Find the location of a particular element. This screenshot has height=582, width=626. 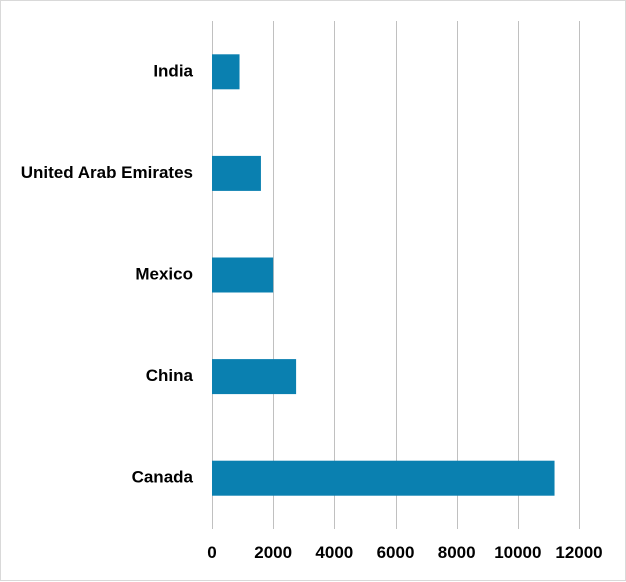

x-tick-label: 2000 is located at coordinates (273, 552).